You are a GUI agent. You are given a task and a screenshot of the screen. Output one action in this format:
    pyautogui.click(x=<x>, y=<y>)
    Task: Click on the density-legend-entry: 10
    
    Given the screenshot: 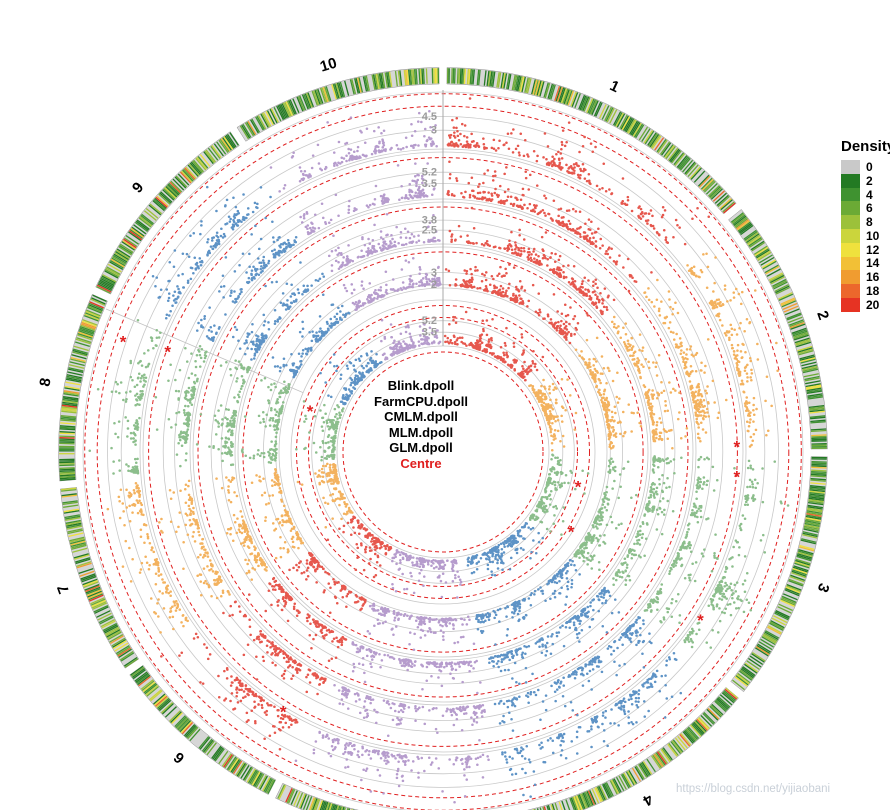 What is the action you would take?
    pyautogui.click(x=865, y=236)
    